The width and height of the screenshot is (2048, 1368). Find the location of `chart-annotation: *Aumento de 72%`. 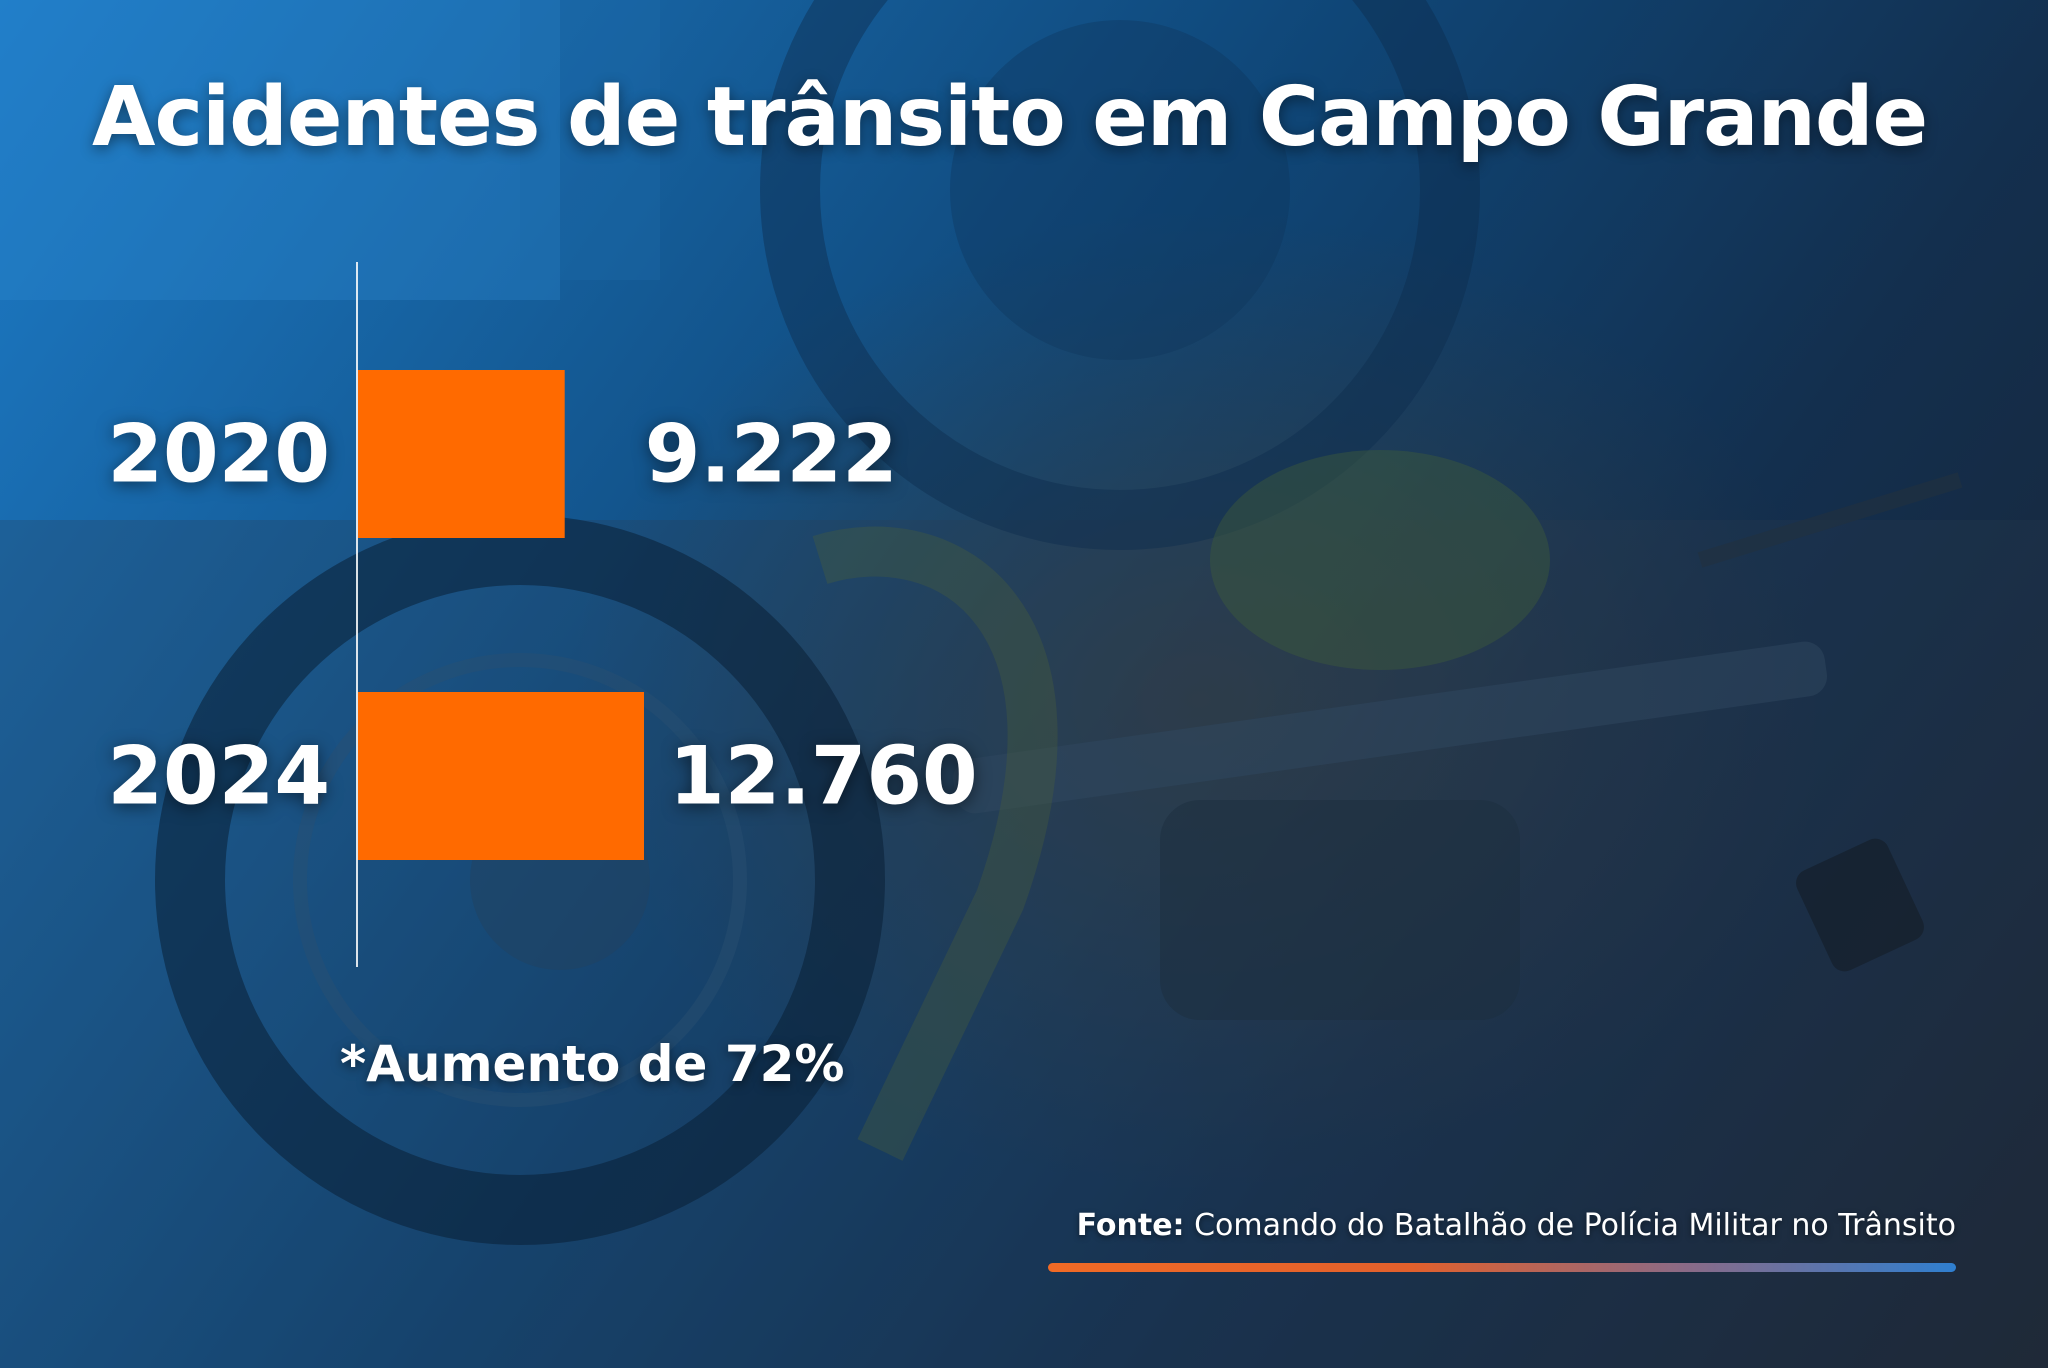

chart-annotation: *Aumento de 72% is located at coordinates (592, 1064).